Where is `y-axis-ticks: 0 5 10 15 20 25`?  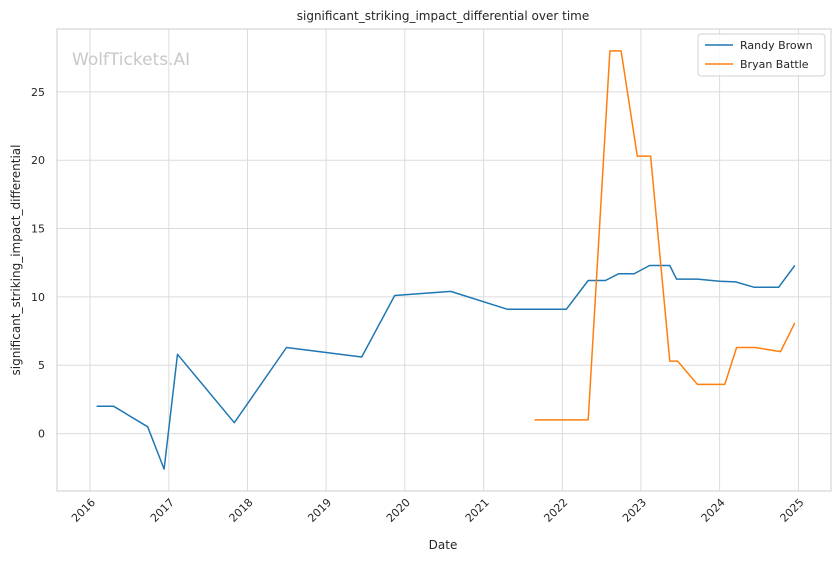 y-axis-ticks: 0 5 10 15 20 25 is located at coordinates (38, 263).